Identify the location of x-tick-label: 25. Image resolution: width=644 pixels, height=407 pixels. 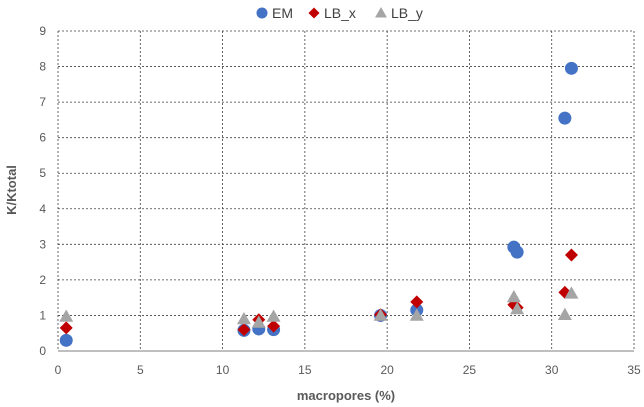
(470, 370).